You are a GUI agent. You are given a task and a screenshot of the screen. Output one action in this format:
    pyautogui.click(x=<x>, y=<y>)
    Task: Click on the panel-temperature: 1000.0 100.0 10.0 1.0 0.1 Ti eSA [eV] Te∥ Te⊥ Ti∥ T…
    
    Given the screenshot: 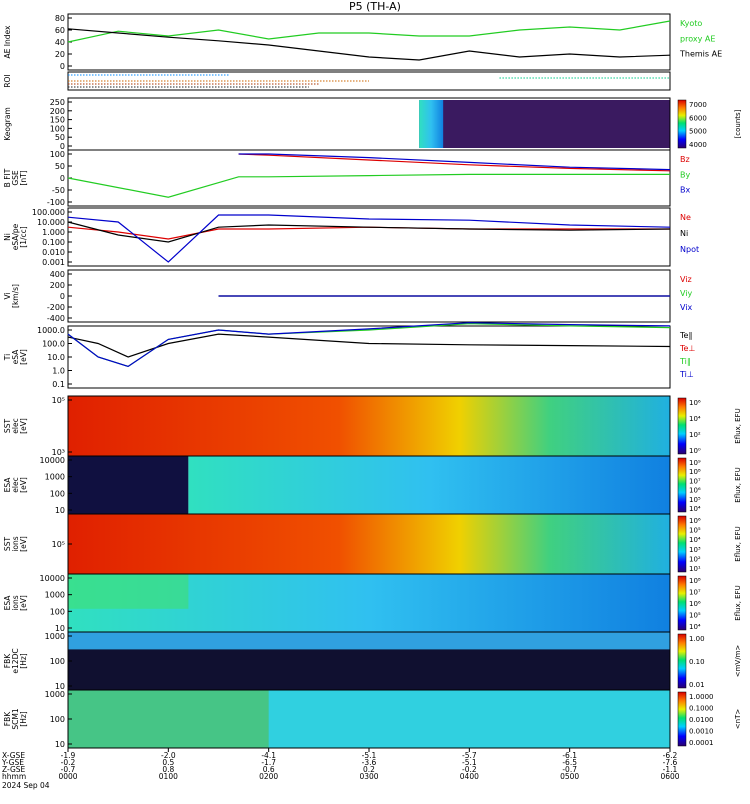 What is the action you would take?
    pyautogui.click(x=349, y=357)
    